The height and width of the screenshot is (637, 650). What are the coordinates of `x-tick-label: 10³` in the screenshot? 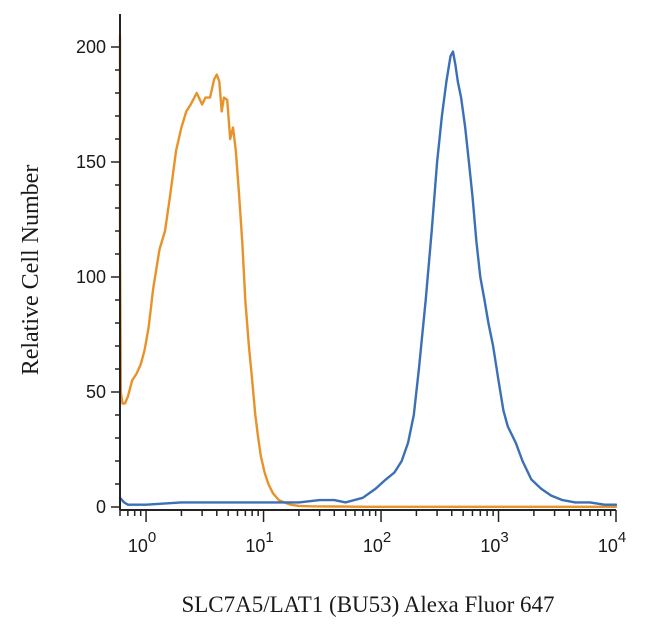 It's located at (494, 542).